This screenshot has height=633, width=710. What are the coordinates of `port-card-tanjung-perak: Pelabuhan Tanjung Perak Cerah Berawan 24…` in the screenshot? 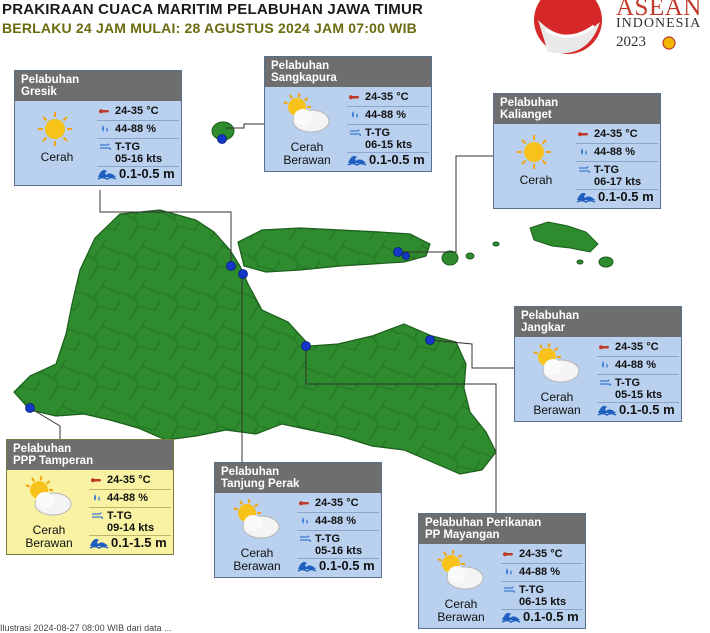 It's located at (298, 520).